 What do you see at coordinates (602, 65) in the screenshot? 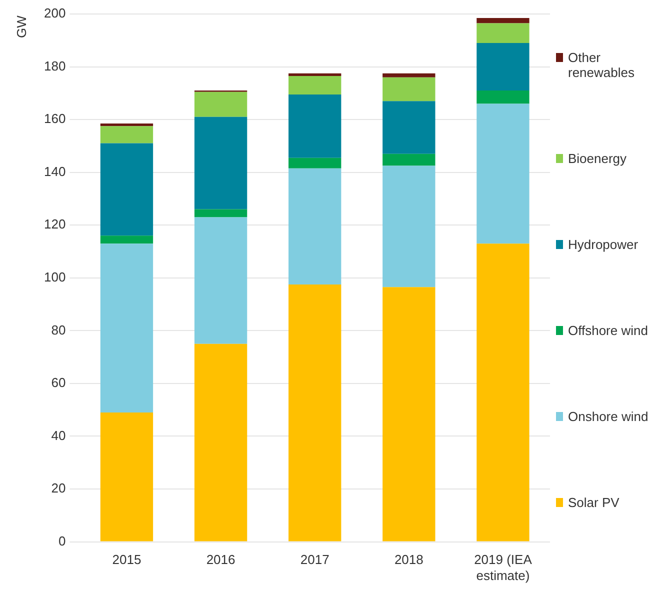
I see `legend-label: Other renewables` at bounding box center [602, 65].